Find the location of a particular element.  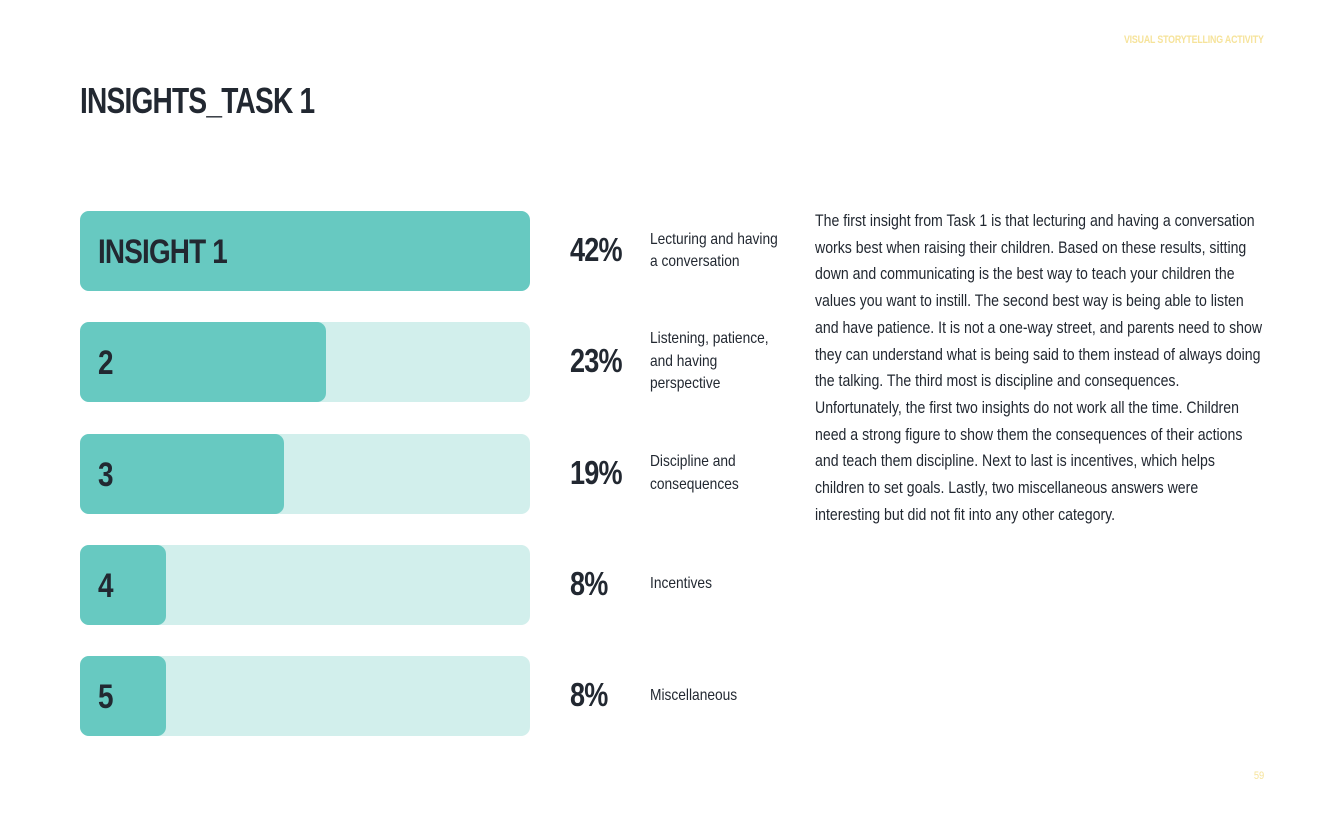

page-number: 59 is located at coordinates (1258, 776).